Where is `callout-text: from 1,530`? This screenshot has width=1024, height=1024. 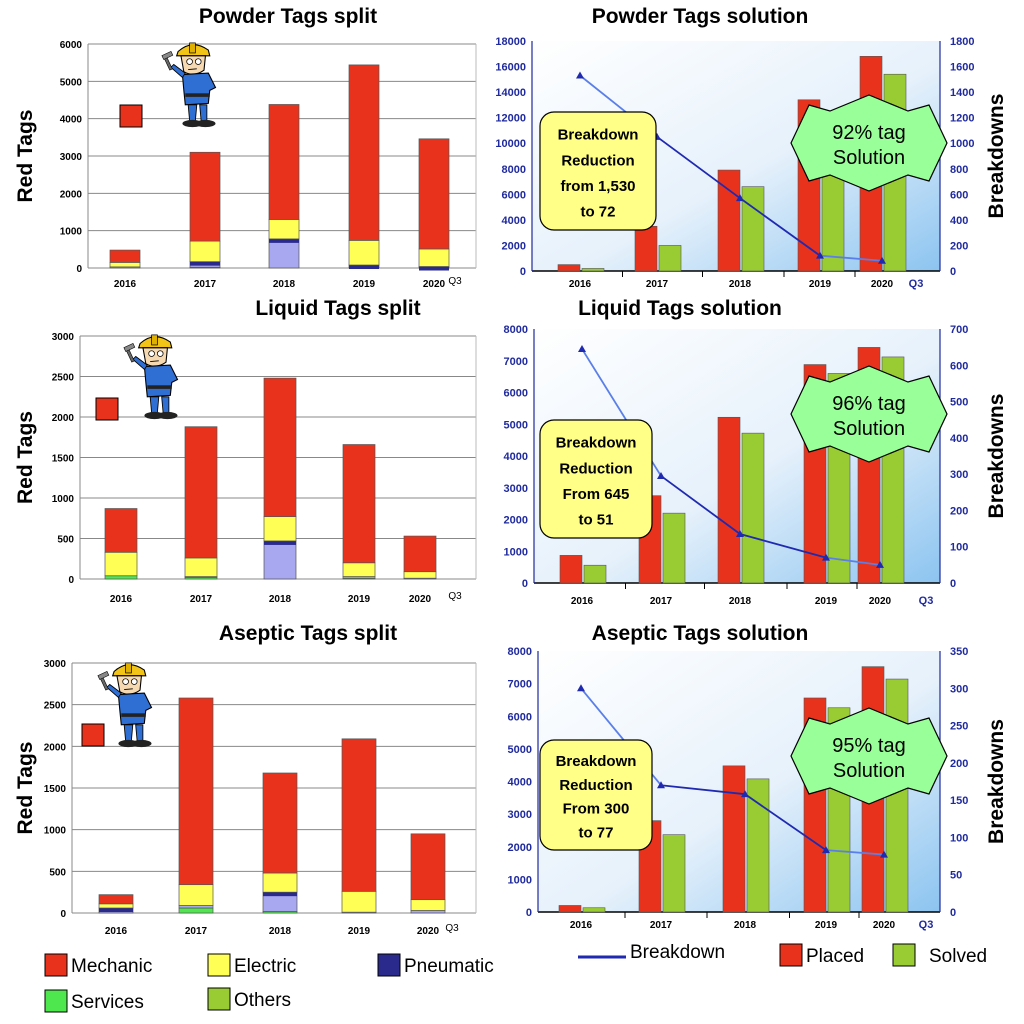 callout-text: from 1,530 is located at coordinates (597, 186).